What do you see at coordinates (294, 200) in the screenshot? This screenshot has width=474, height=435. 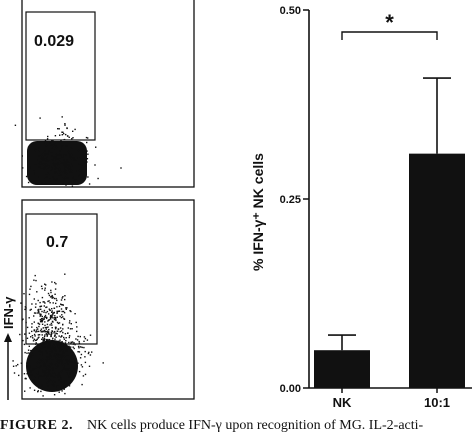 I see `y-ticks: 0.00 0.25 0.50` at bounding box center [294, 200].